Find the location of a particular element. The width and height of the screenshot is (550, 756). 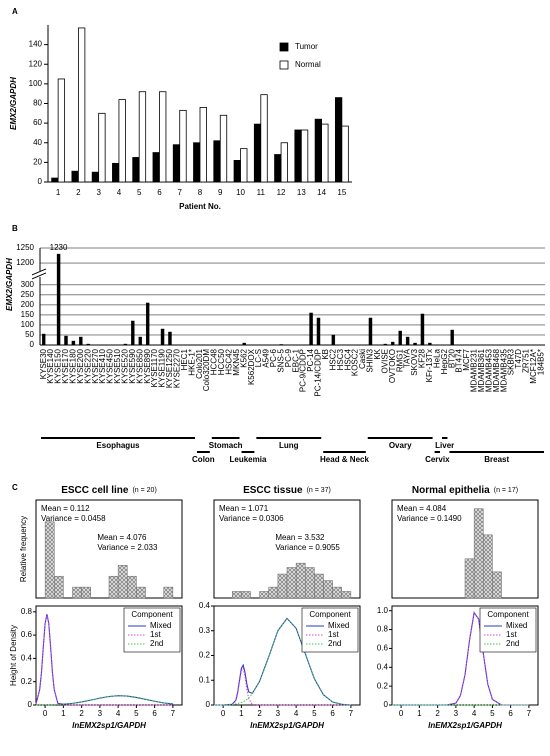

y-axis-label: Height of Density is located at coordinates (13, 655).